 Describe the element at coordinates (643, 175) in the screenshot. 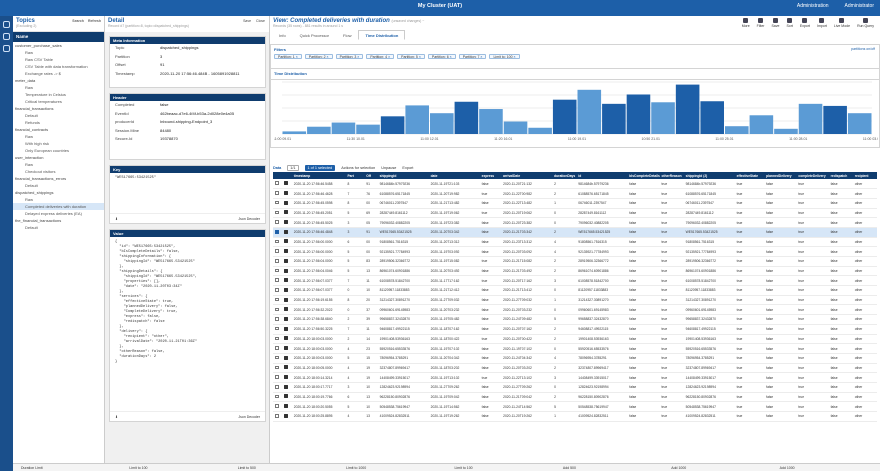

I see `column-header: bIsCompleteDetails` at that location.